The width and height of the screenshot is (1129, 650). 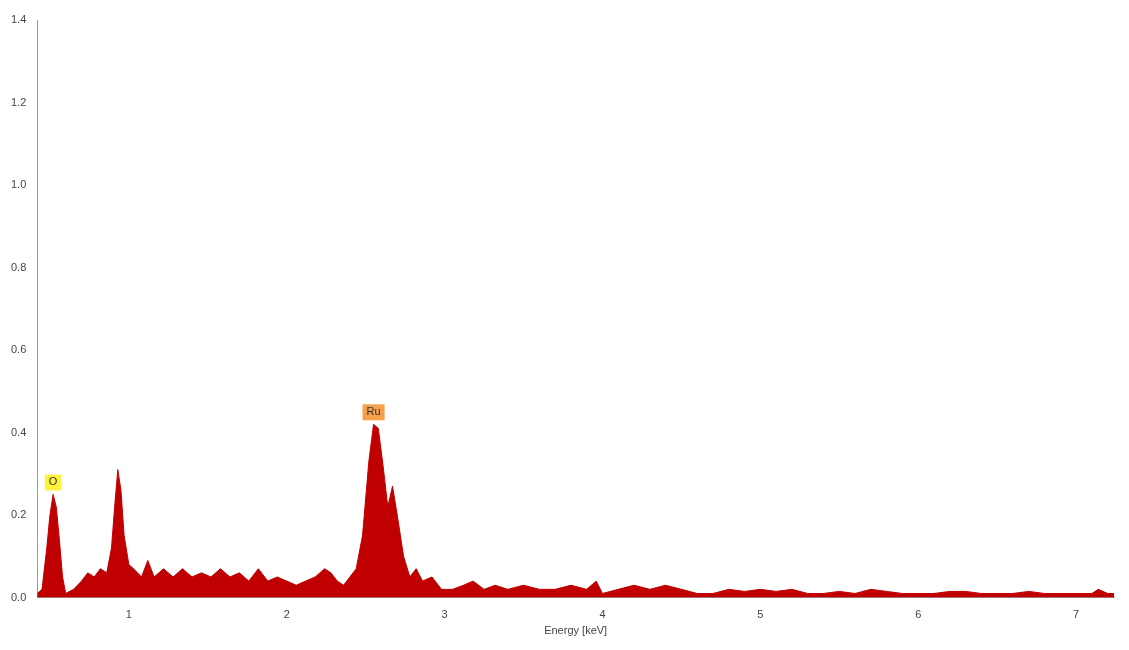 I want to click on y-tick-label: 1.0, so click(x=18, y=184).